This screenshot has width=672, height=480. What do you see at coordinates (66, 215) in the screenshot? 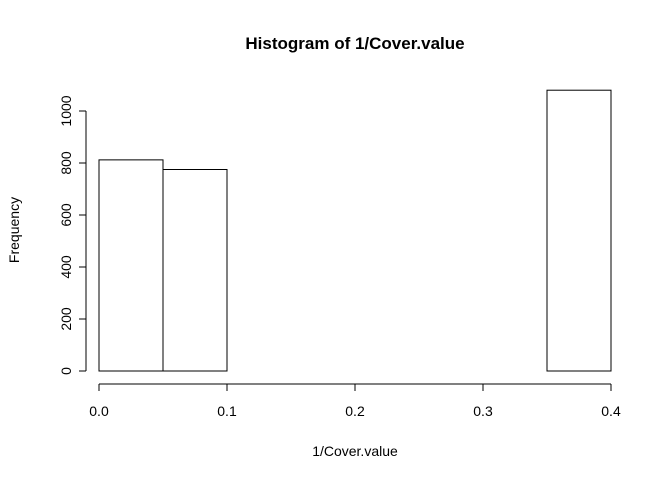
I see `y-tick-label: 600` at bounding box center [66, 215].